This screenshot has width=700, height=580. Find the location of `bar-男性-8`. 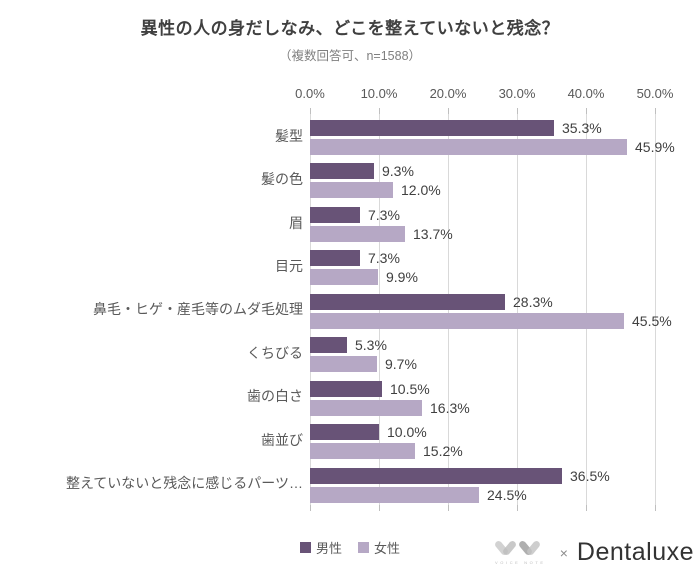

bar-男性-8 is located at coordinates (436, 476).